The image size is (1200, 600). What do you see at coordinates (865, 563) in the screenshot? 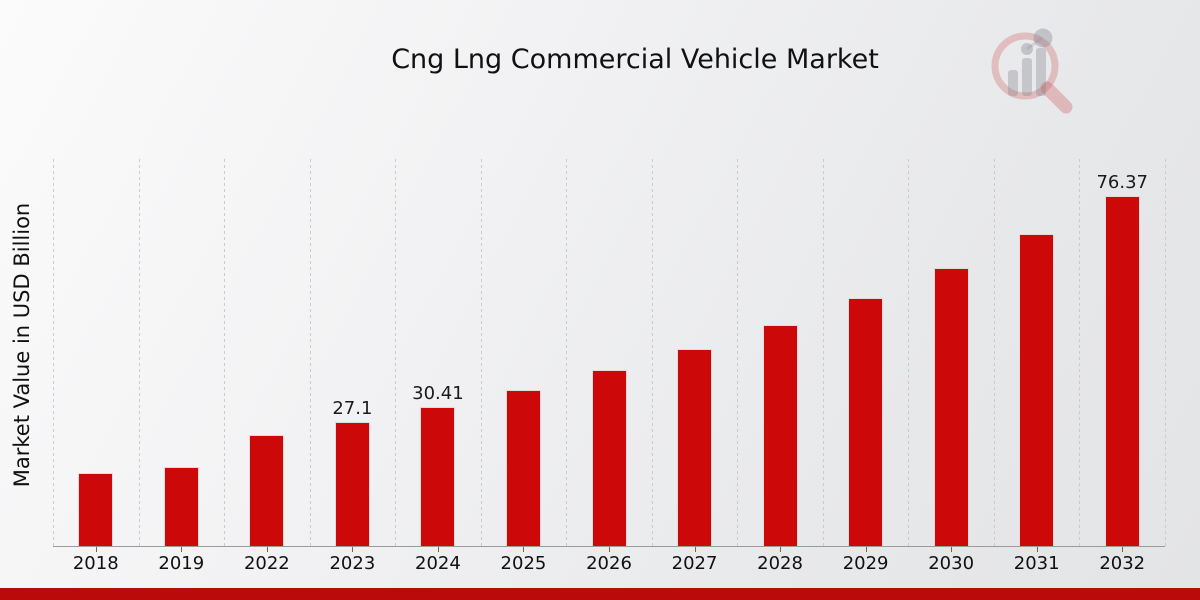
I see `x-tick-label: 2029` at bounding box center [865, 563].